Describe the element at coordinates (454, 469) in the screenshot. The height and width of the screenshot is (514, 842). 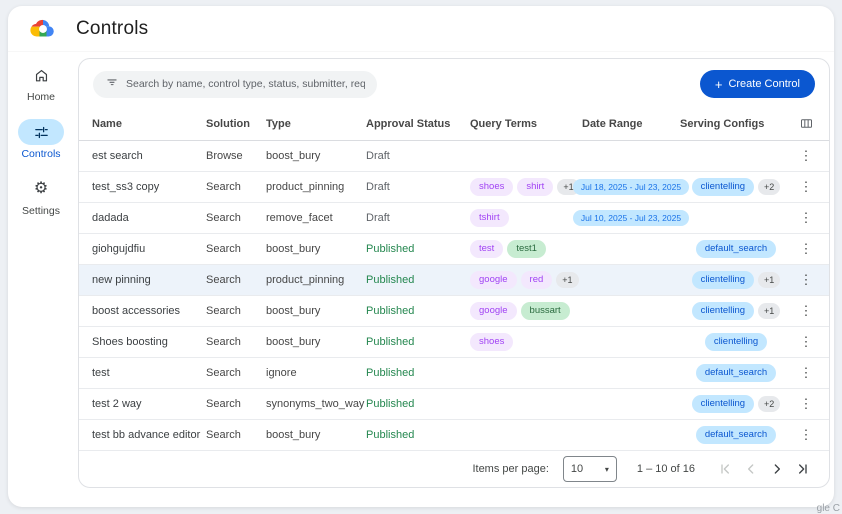
I see `pagination-bar: Items per page: 10 ▾ 1 – 10 of 16` at that location.